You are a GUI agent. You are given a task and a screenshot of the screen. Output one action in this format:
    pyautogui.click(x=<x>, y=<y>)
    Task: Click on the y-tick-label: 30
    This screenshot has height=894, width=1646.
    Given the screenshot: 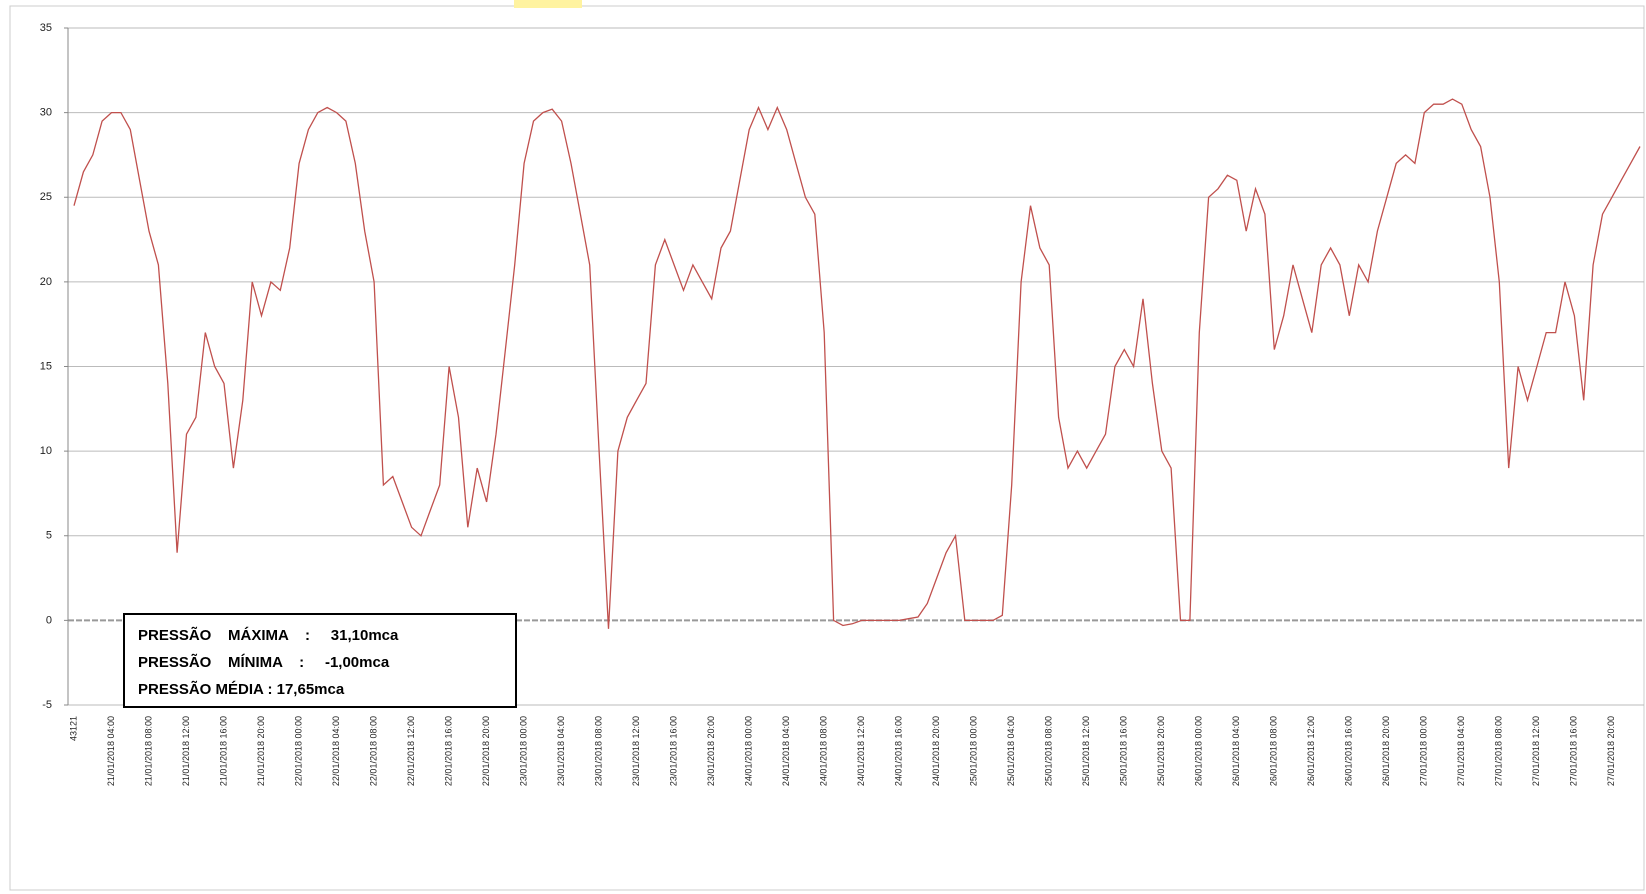 What is the action you would take?
    pyautogui.click(x=46, y=113)
    